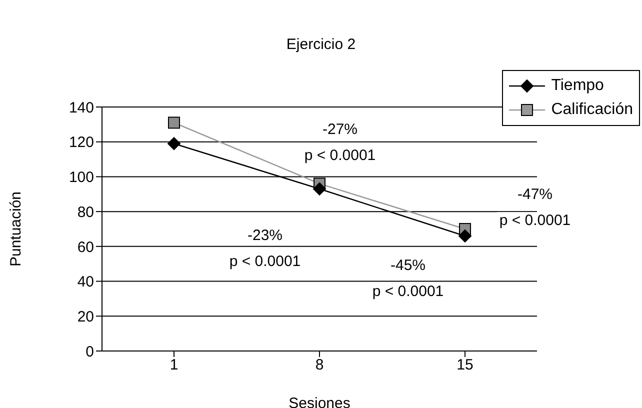 The image size is (642, 408). What do you see at coordinates (321, 44) in the screenshot?
I see `chart-title: Ejercicio 2` at bounding box center [321, 44].